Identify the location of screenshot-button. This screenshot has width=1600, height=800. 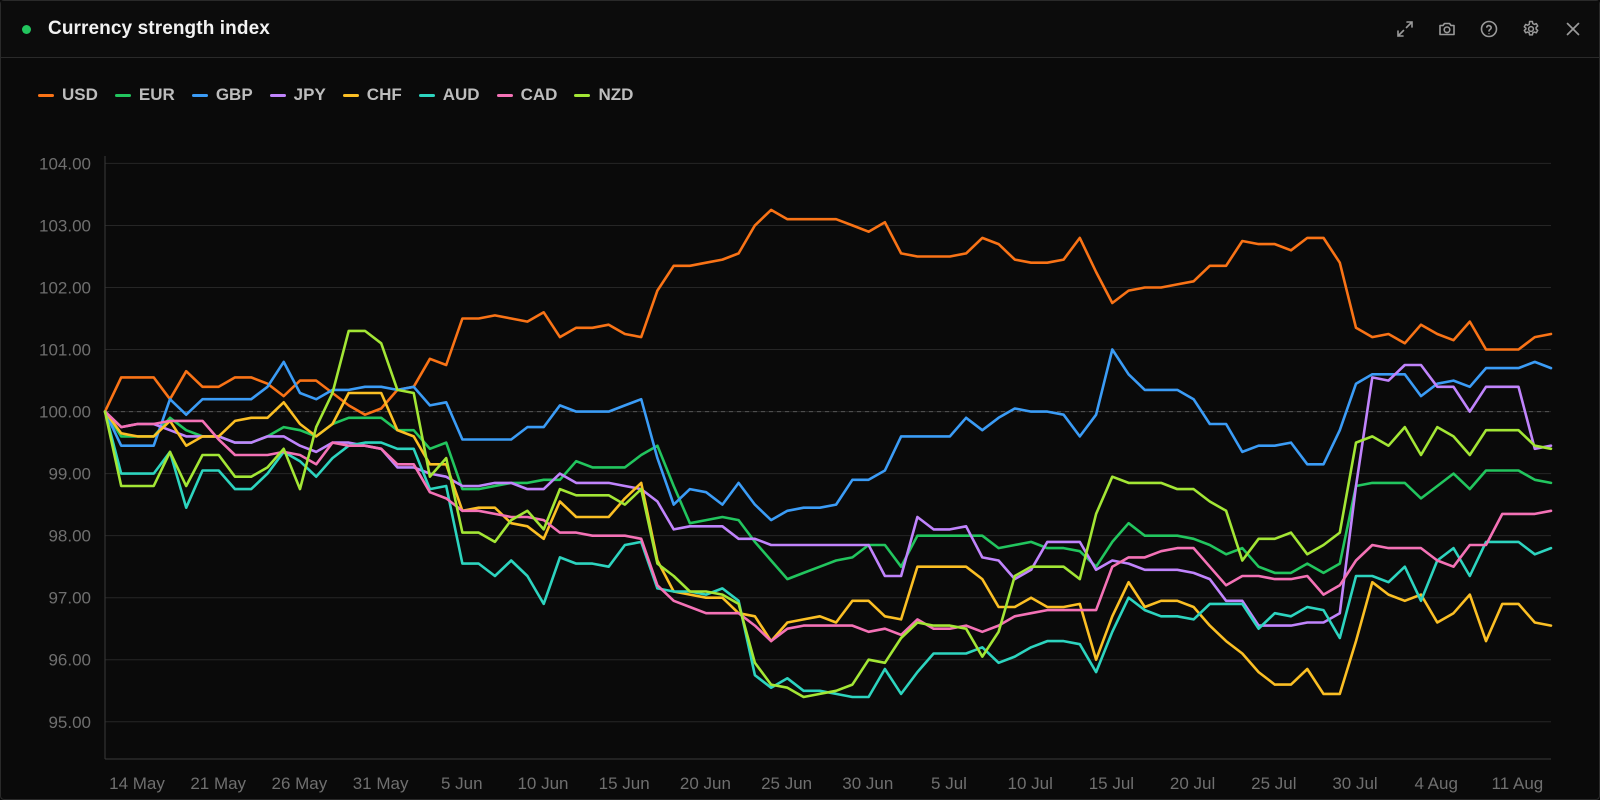
(1447, 29).